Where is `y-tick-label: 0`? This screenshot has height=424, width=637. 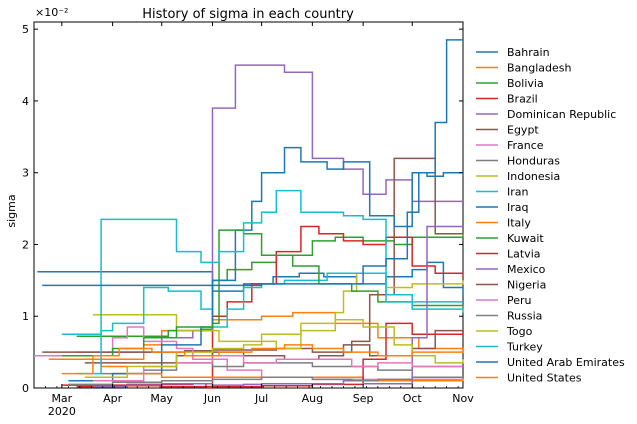 y-tick-label: 0 is located at coordinates (25, 388).